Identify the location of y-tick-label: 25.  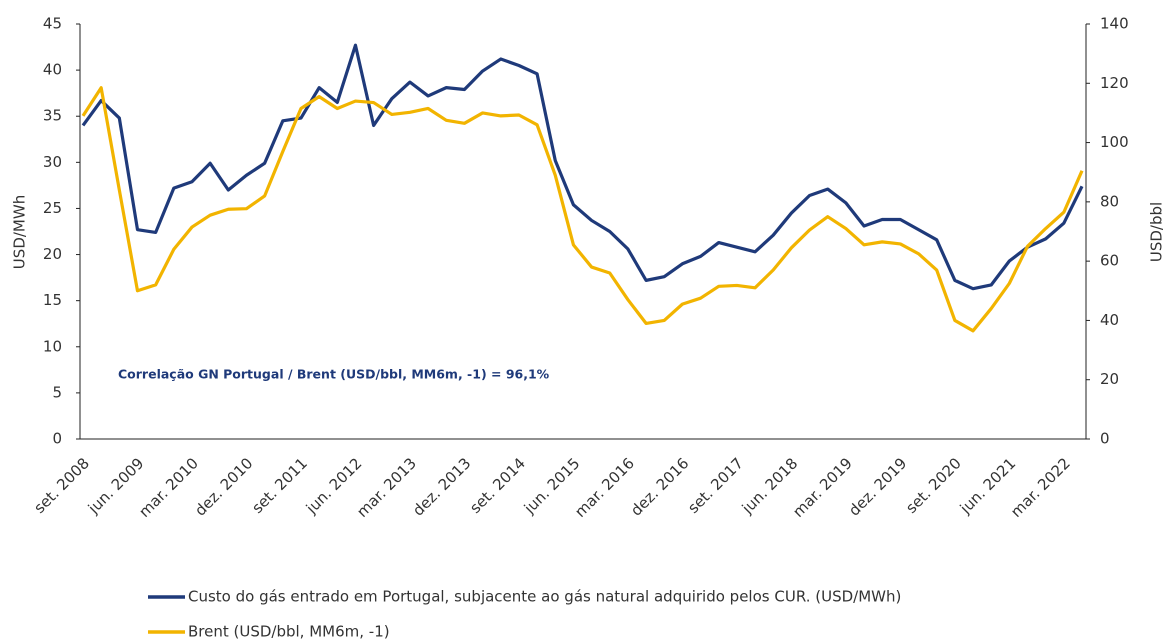
(52, 208).